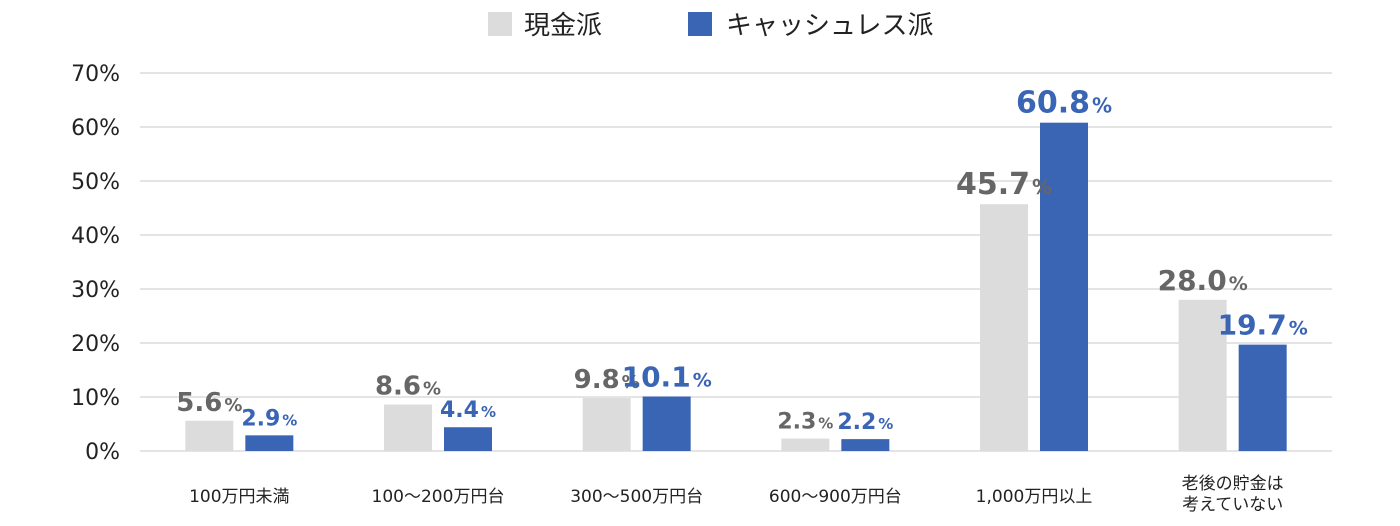 Image resolution: width=1400 pixels, height=526 pixels. I want to click on legend-swatch-cashless, so click(700, 24).